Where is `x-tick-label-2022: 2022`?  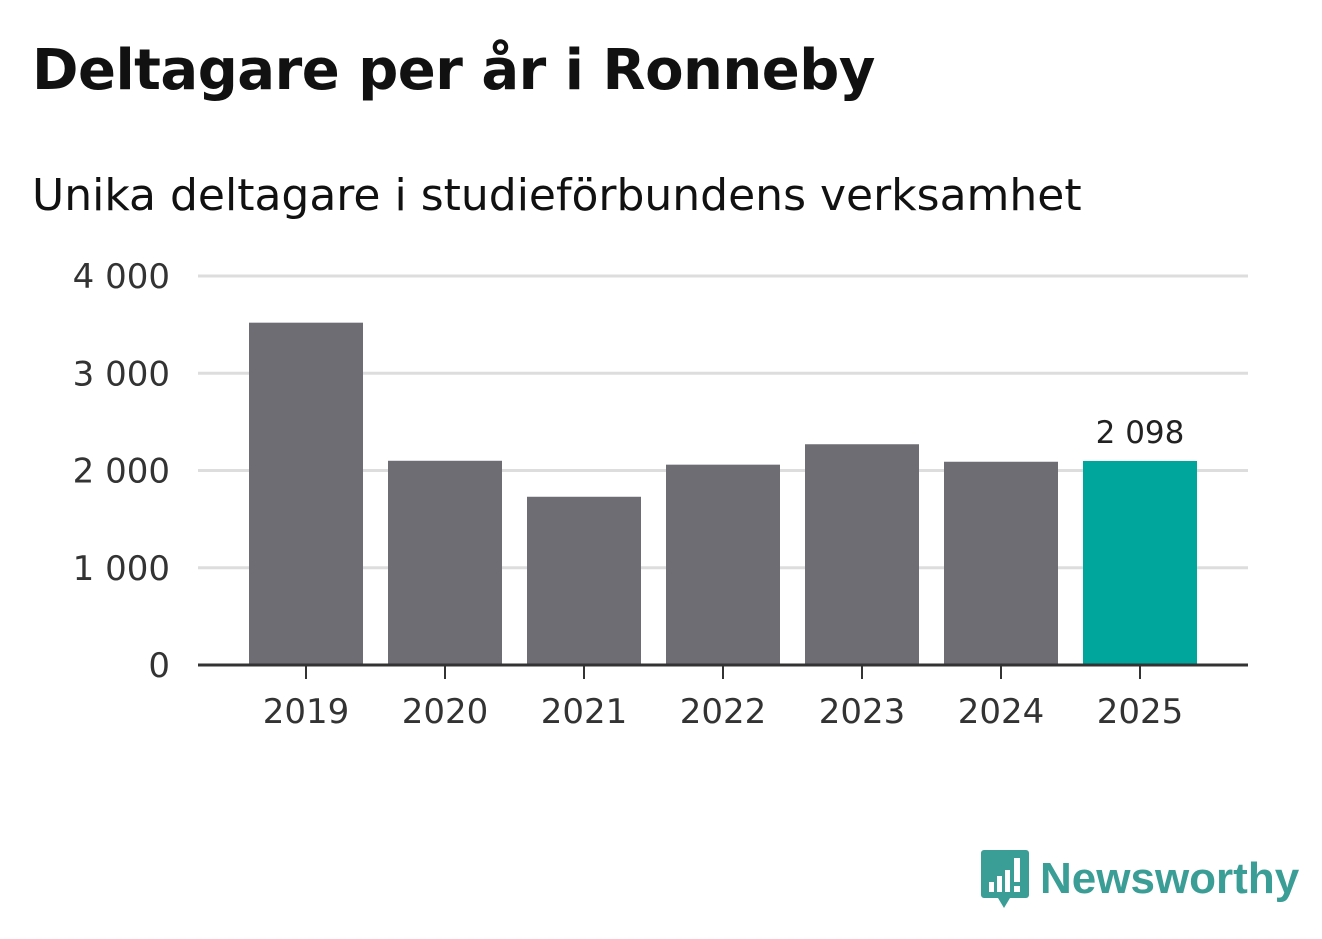
x-tick-label-2022: 2022 is located at coordinates (723, 712).